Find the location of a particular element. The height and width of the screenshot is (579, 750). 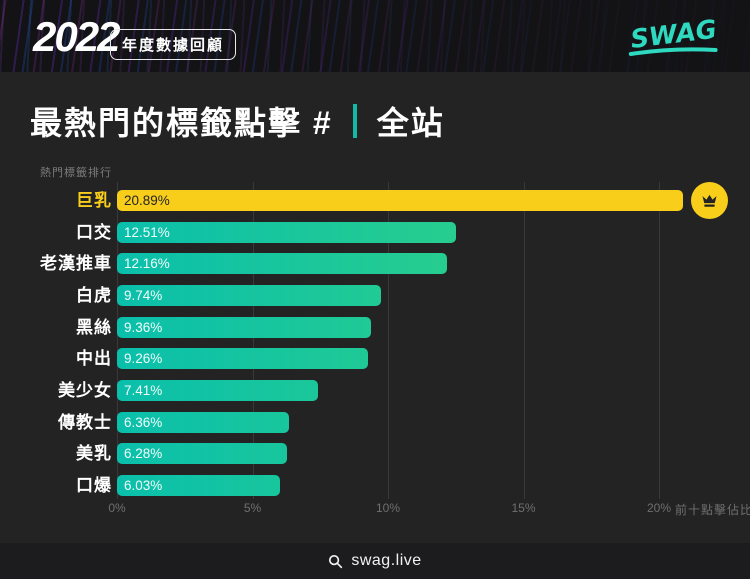

chart-row: 老漢推車 12.16% is located at coordinates (386, 264).